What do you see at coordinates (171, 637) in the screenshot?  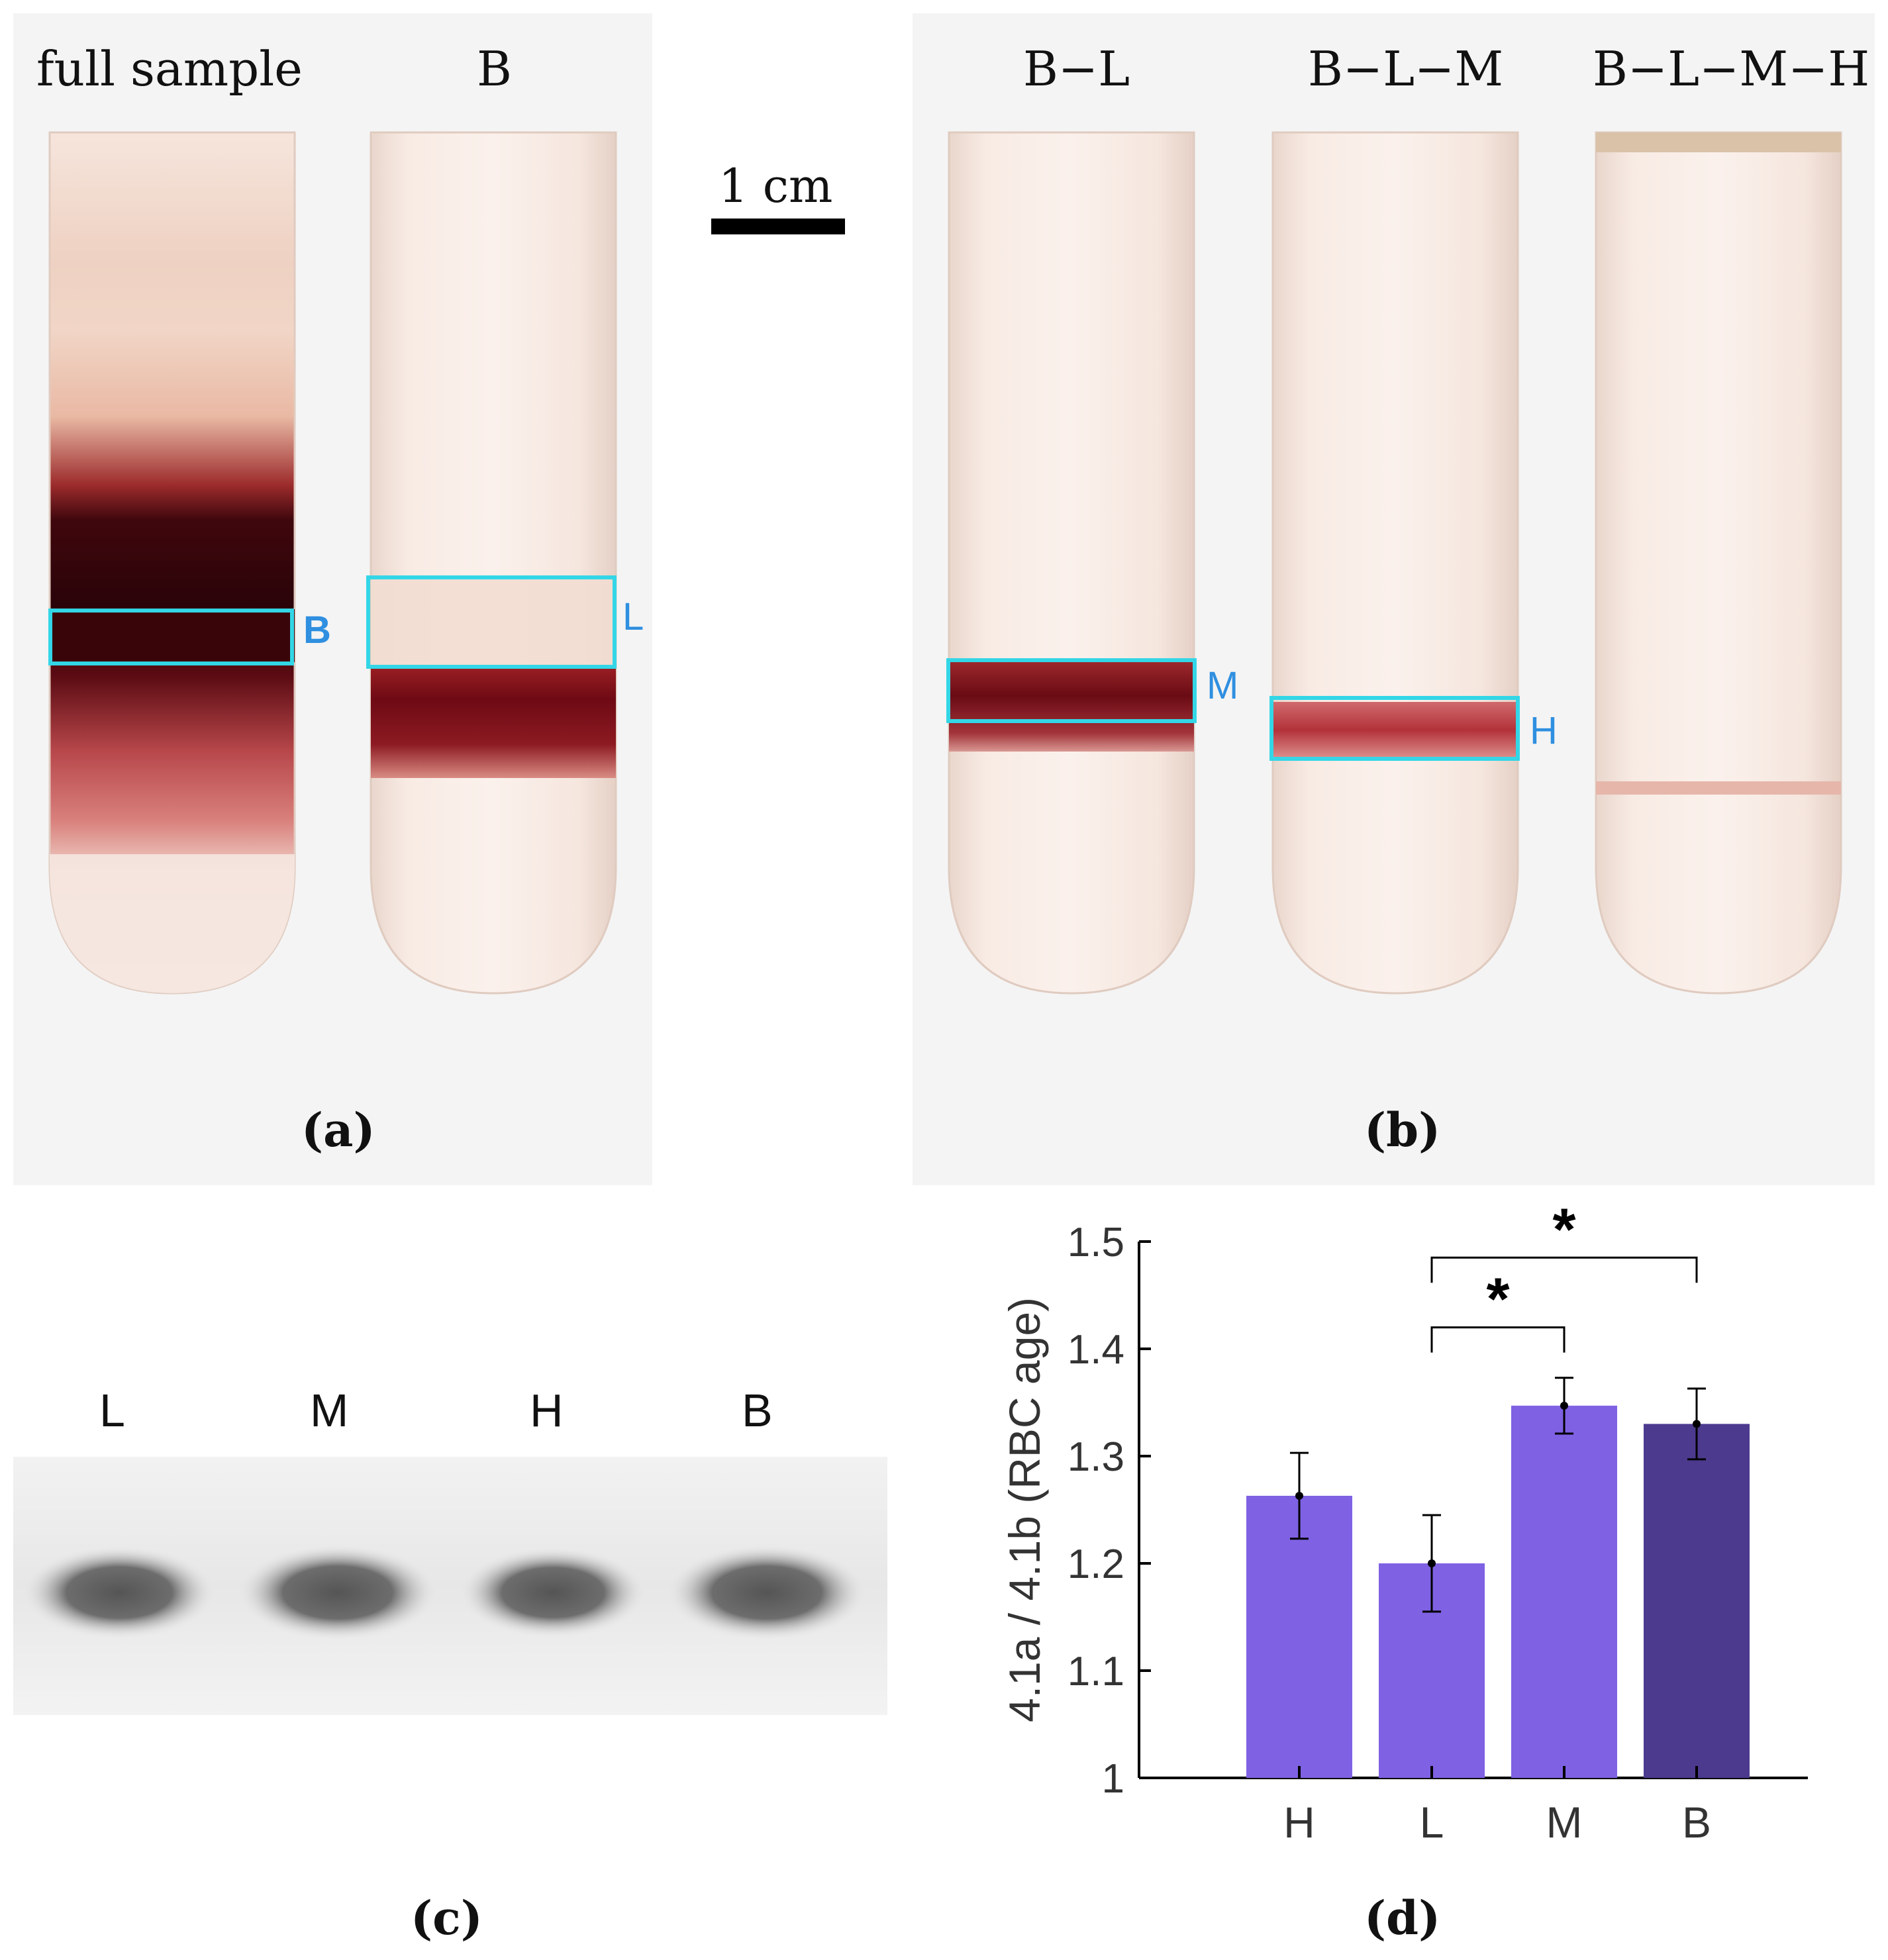 I see `box-b` at bounding box center [171, 637].